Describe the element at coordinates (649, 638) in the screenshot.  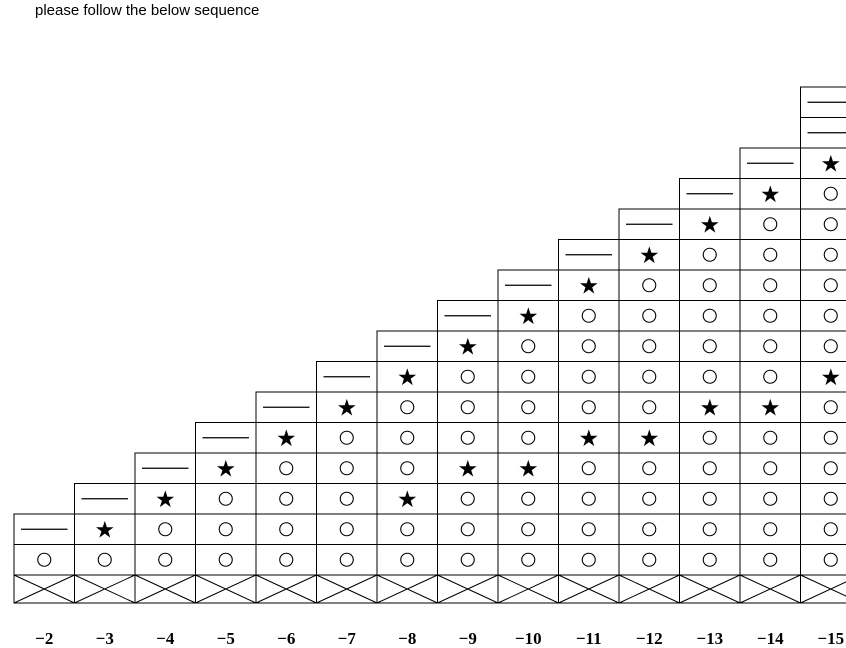
I see `column-label: −12` at that location.